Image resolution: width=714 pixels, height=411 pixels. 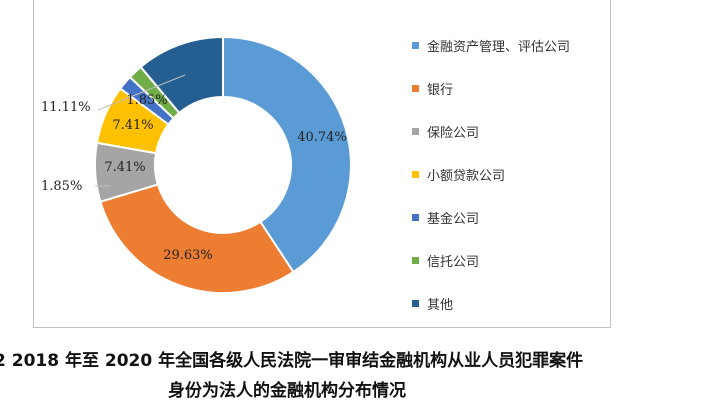 What do you see at coordinates (453, 262) in the screenshot?
I see `legend-label: 信托公司` at bounding box center [453, 262].